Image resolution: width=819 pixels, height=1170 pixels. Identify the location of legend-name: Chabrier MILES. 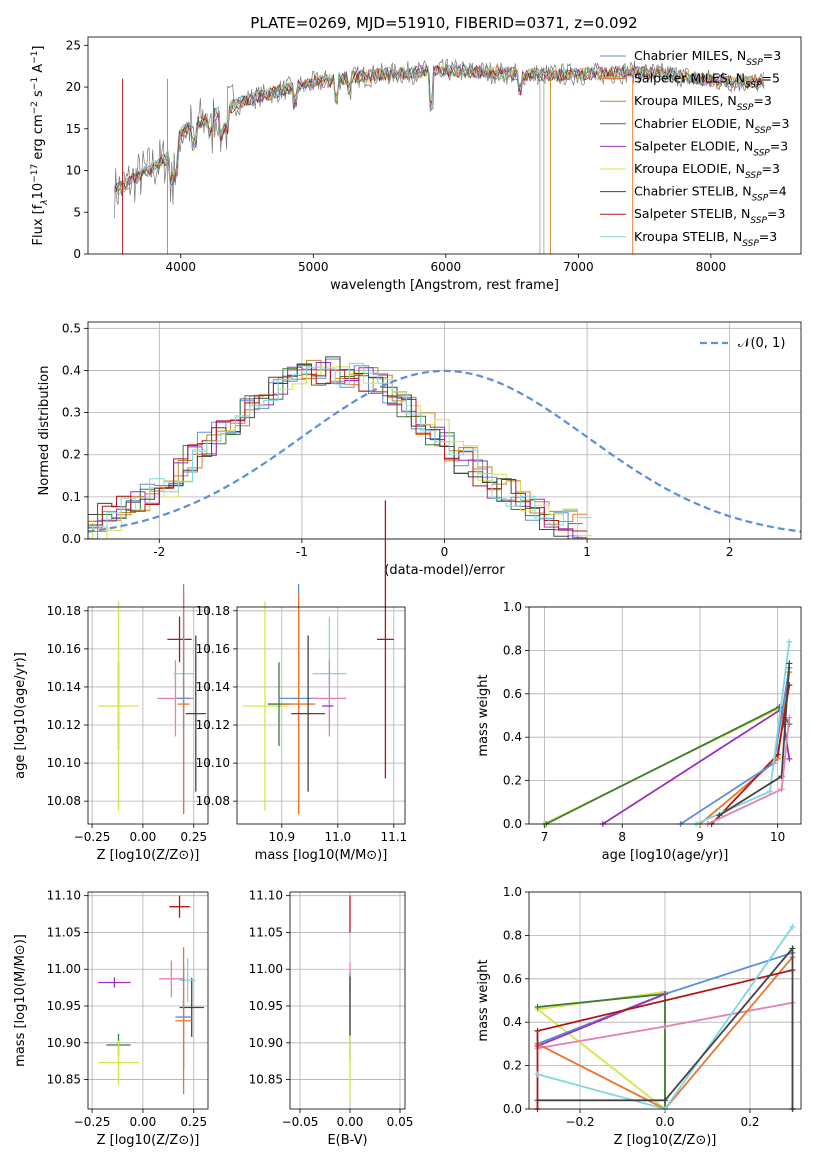
(681, 55).